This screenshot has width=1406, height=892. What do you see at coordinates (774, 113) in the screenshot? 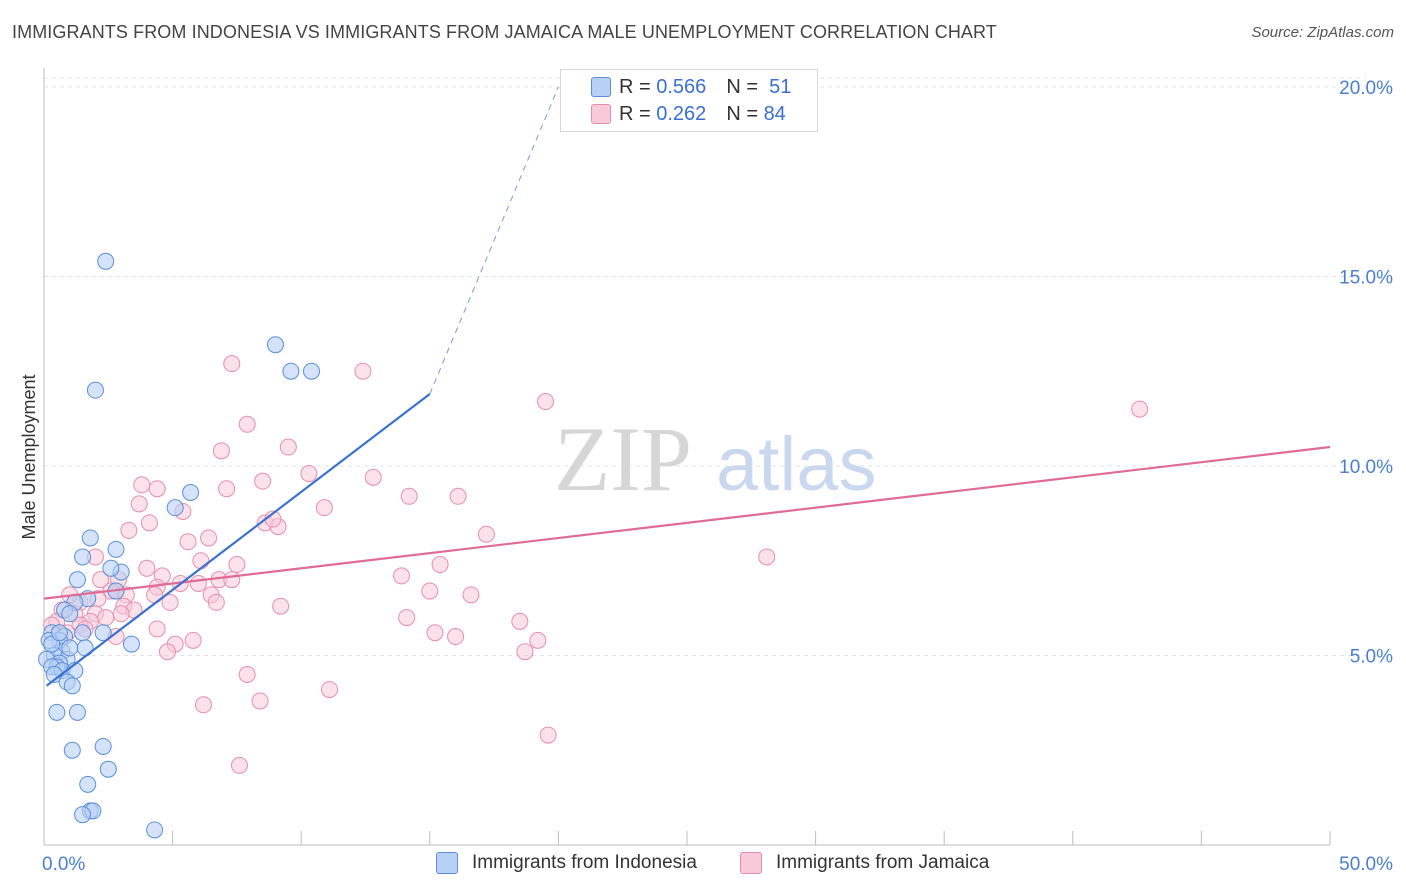
I see `legend-n-value: 84` at bounding box center [774, 113].